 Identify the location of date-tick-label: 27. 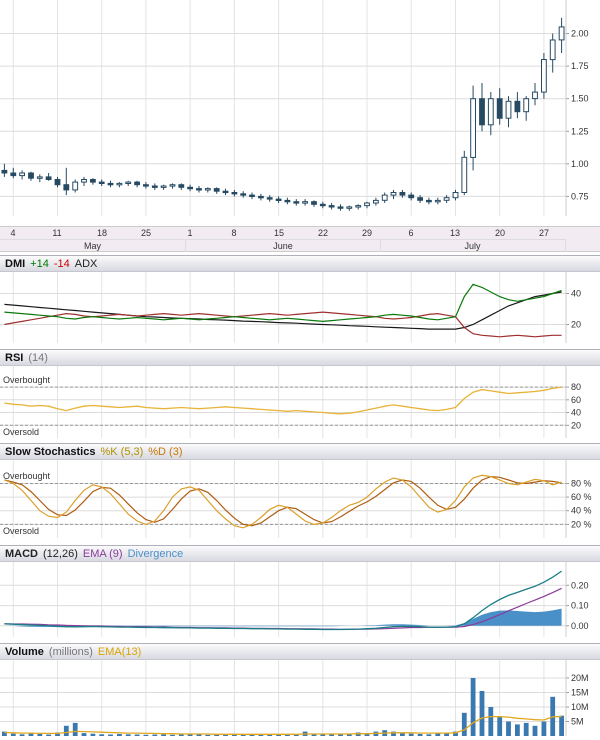
(543, 233).